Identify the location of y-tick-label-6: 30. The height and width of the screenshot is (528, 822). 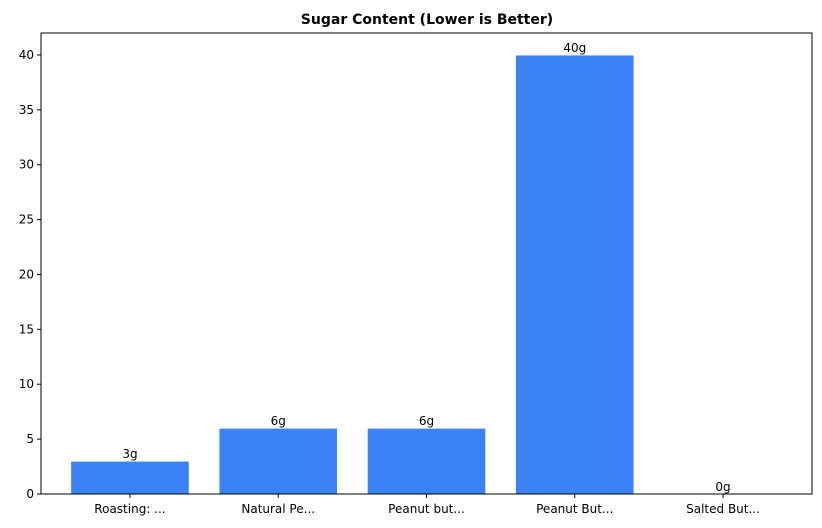
(26, 165).